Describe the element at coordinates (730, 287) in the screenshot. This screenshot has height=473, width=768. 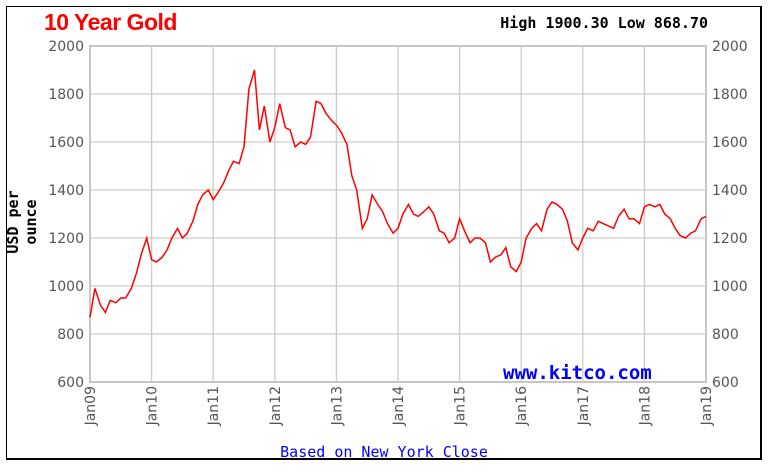
I see `y-tick-label-right: 1000` at that location.